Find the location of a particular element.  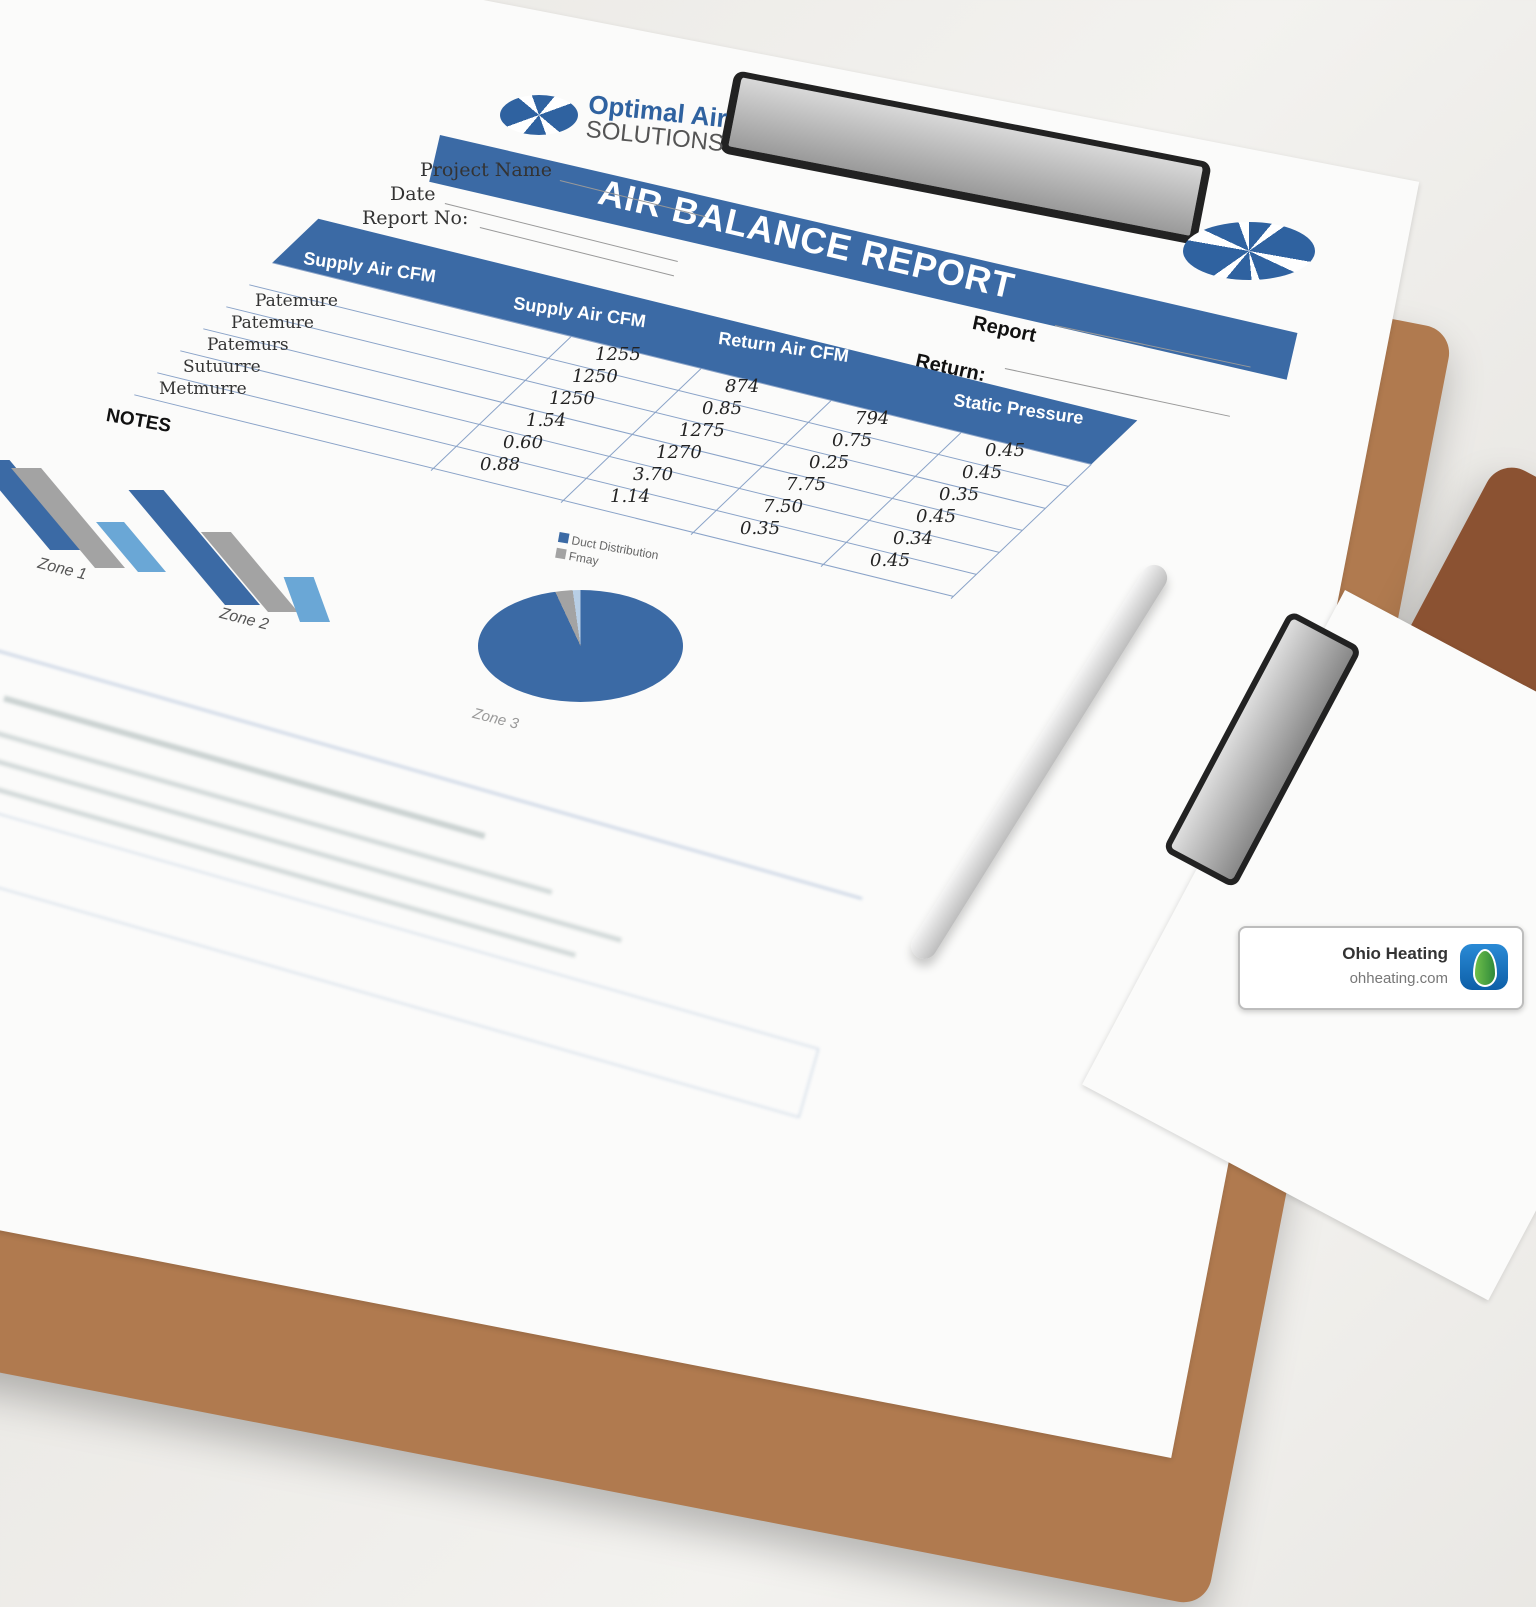

pie-chart is located at coordinates (580, 646).